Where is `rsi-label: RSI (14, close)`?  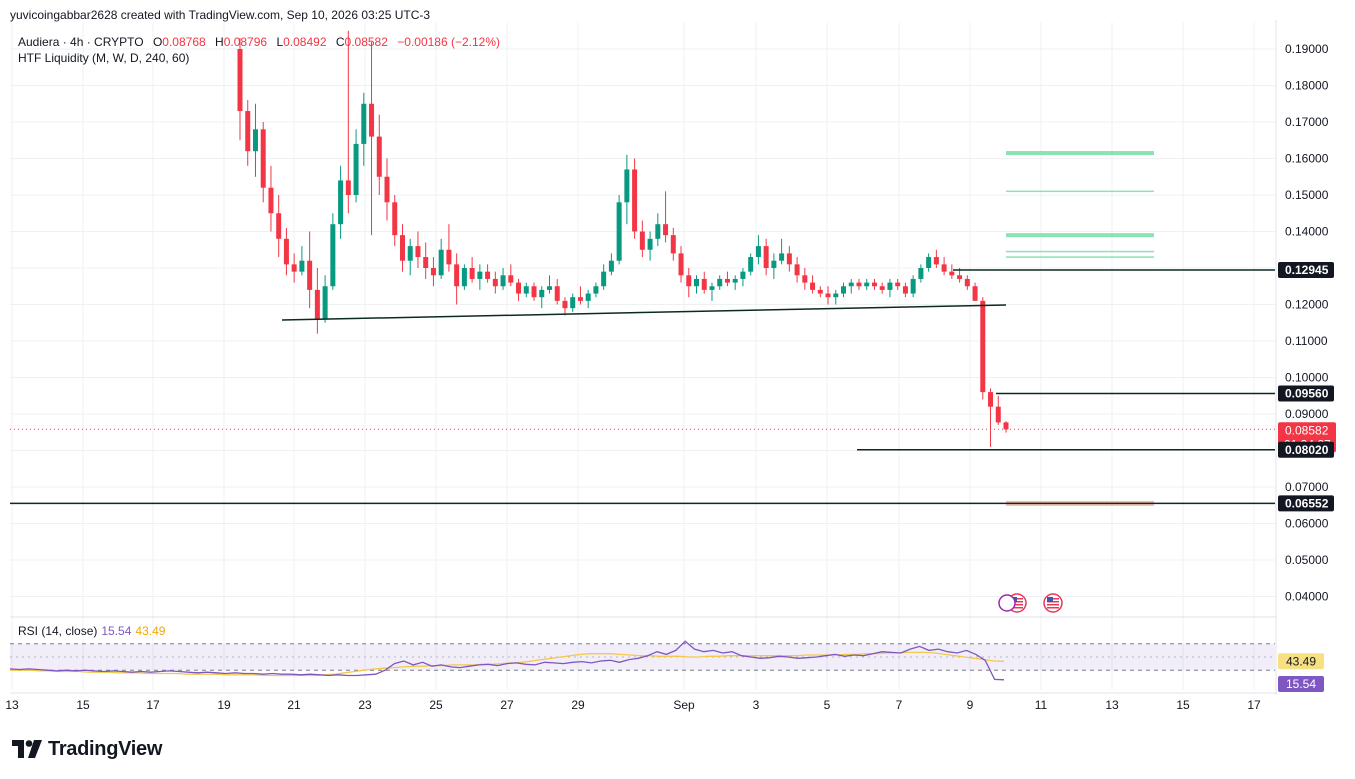
rsi-label: RSI (14, close) is located at coordinates (58, 631).